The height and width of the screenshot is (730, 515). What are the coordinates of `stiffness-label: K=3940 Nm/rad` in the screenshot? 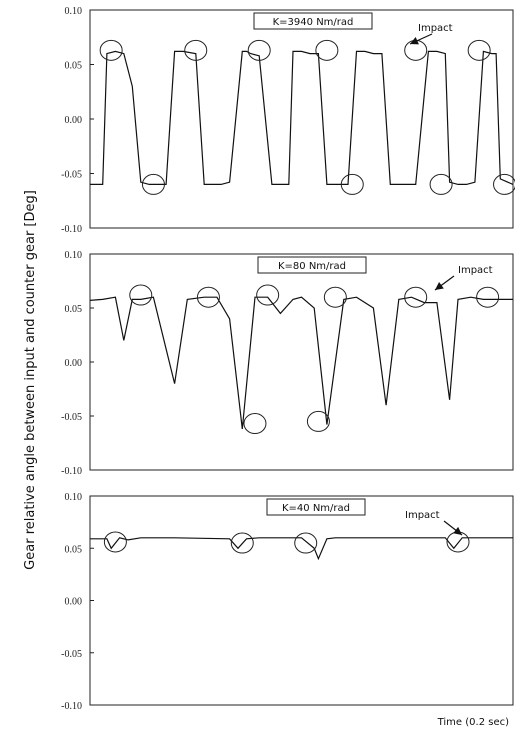 It's located at (313, 22).